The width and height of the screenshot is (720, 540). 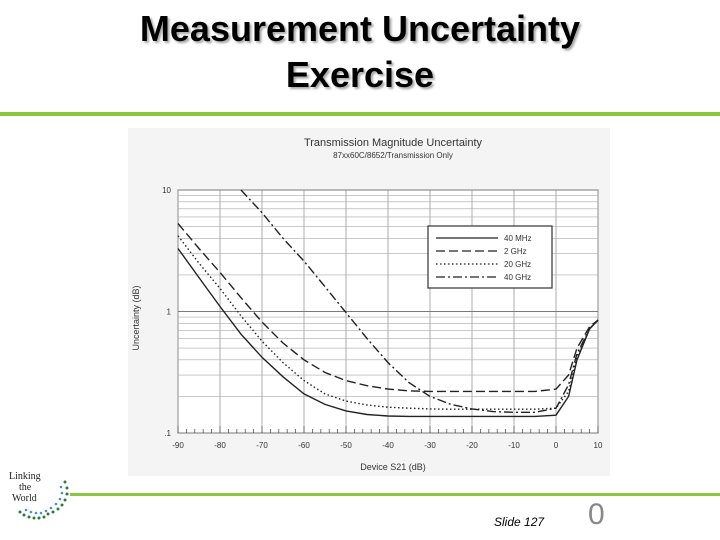 What do you see at coordinates (517, 264) in the screenshot?
I see `legend-label: 20 GHz` at bounding box center [517, 264].